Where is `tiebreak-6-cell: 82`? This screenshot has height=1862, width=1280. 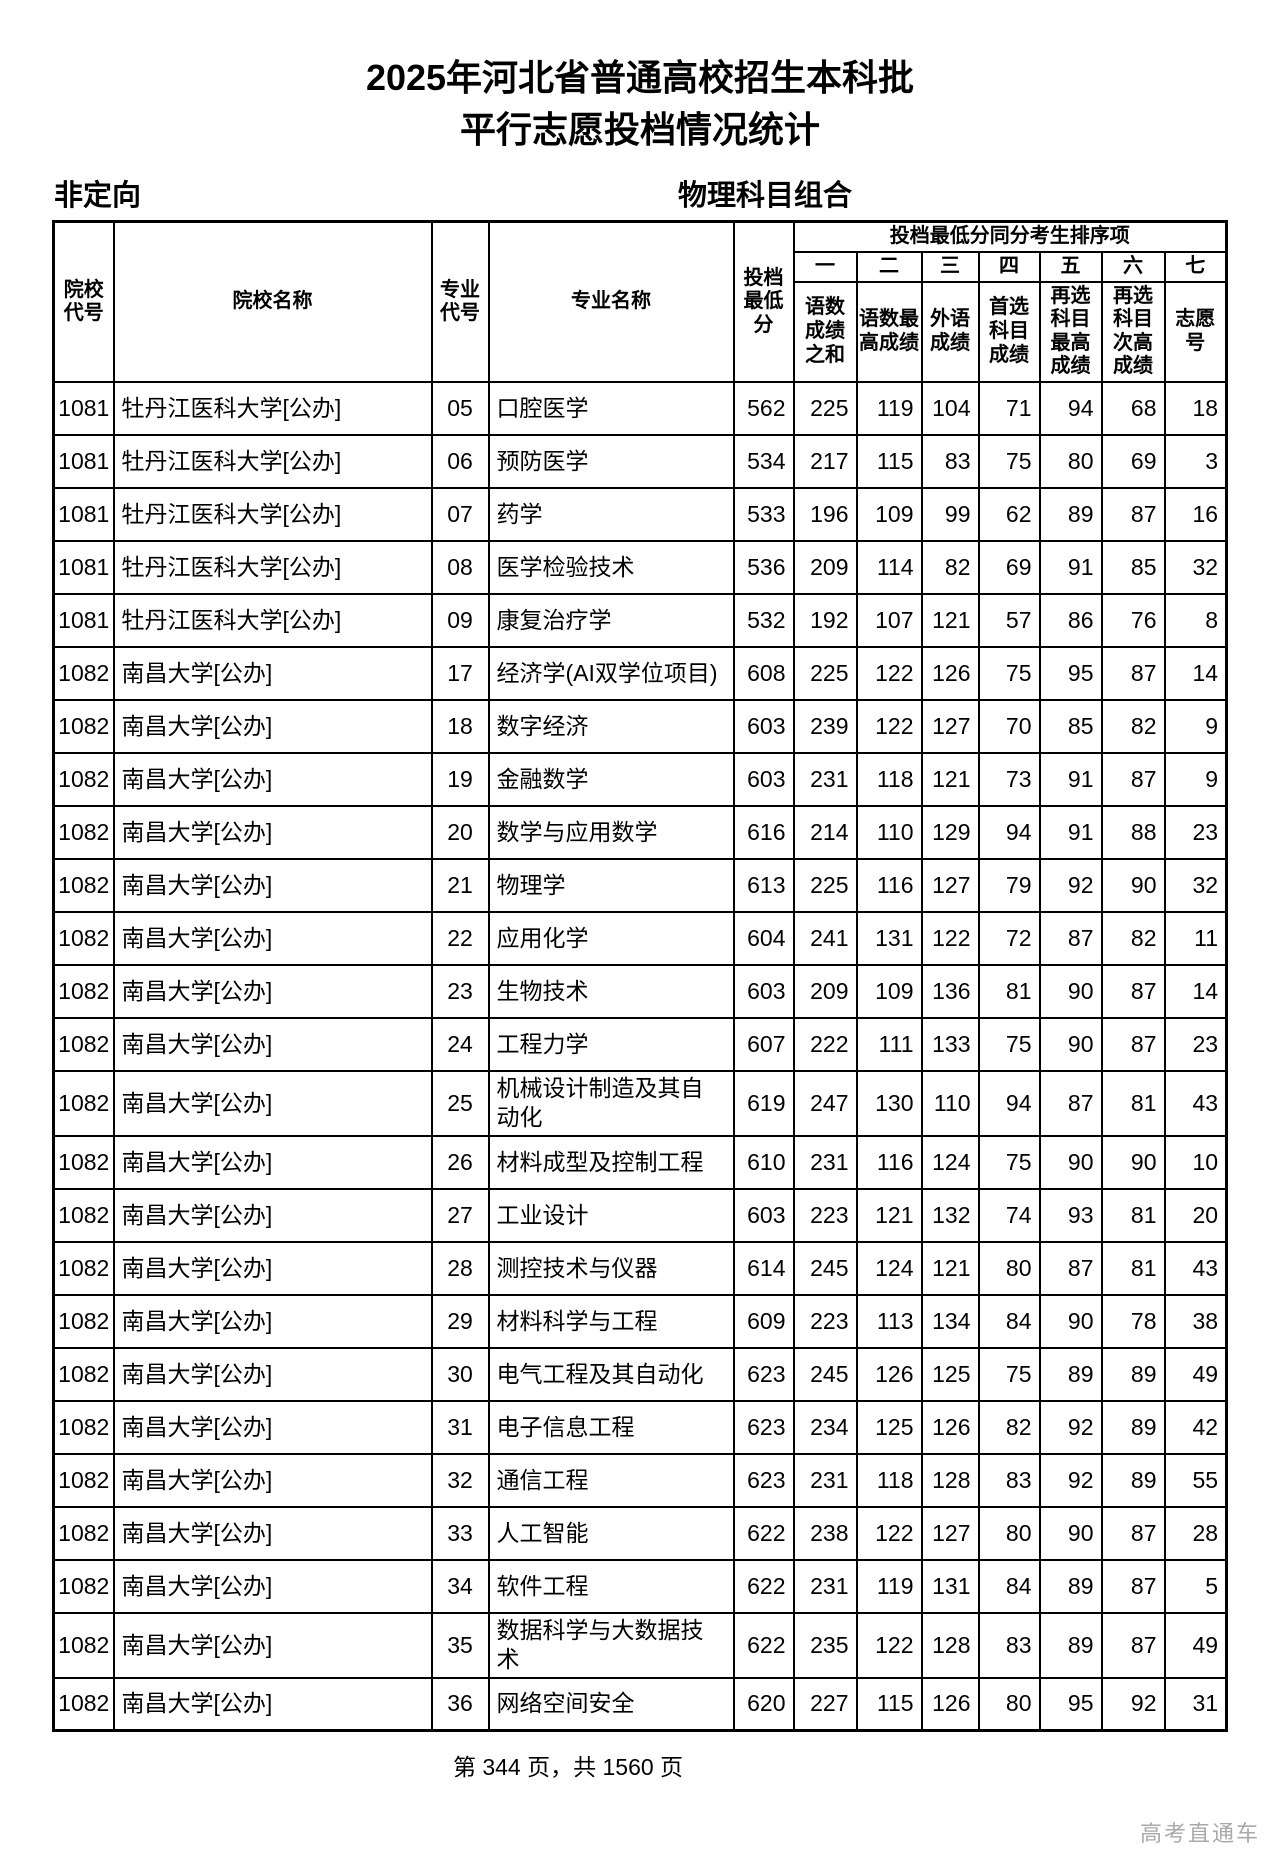
tiebreak-6-cell: 82 is located at coordinates (1133, 938).